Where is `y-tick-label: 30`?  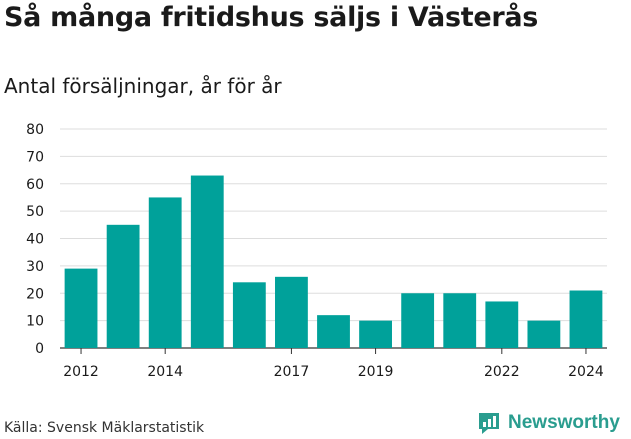
y-tick-label: 30 is located at coordinates (35, 267).